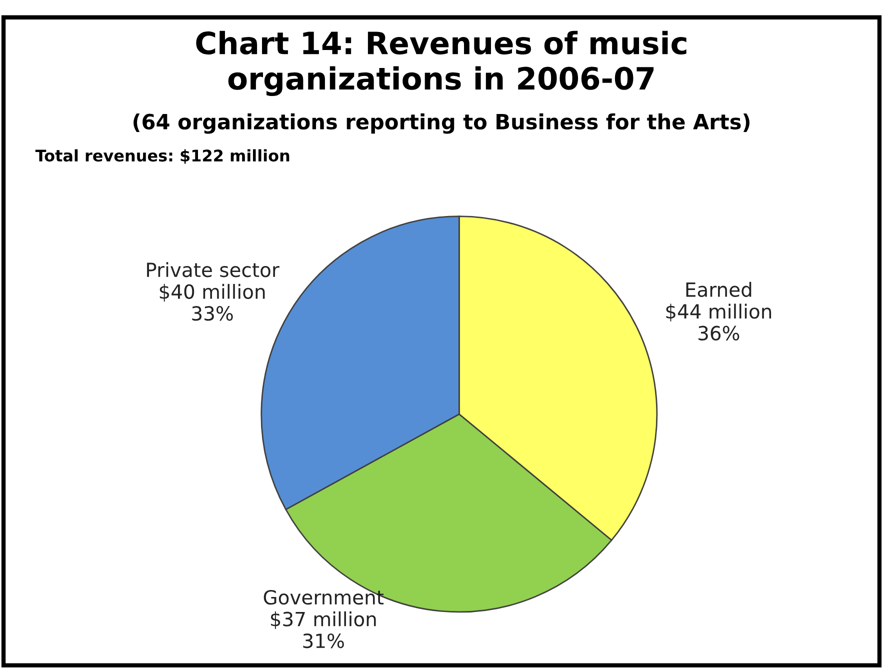 This screenshot has width=883, height=668. Describe the element at coordinates (442, 123) in the screenshot. I see `chart-subtitle: (64 organizations reporting to Business for the Arts)` at that location.